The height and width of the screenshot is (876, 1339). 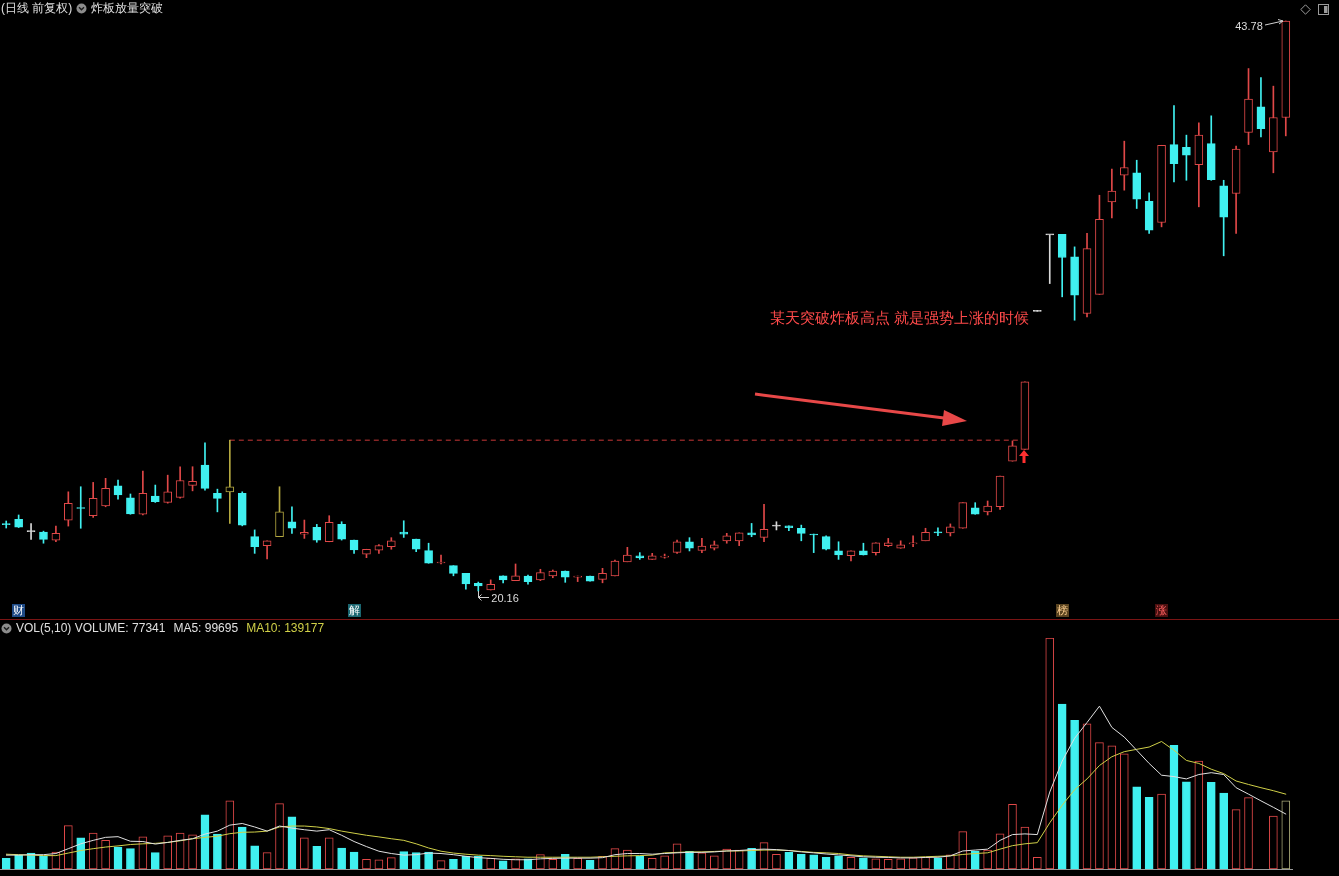 What do you see at coordinates (354, 610) in the screenshot?
I see `text: 解` at bounding box center [354, 610].